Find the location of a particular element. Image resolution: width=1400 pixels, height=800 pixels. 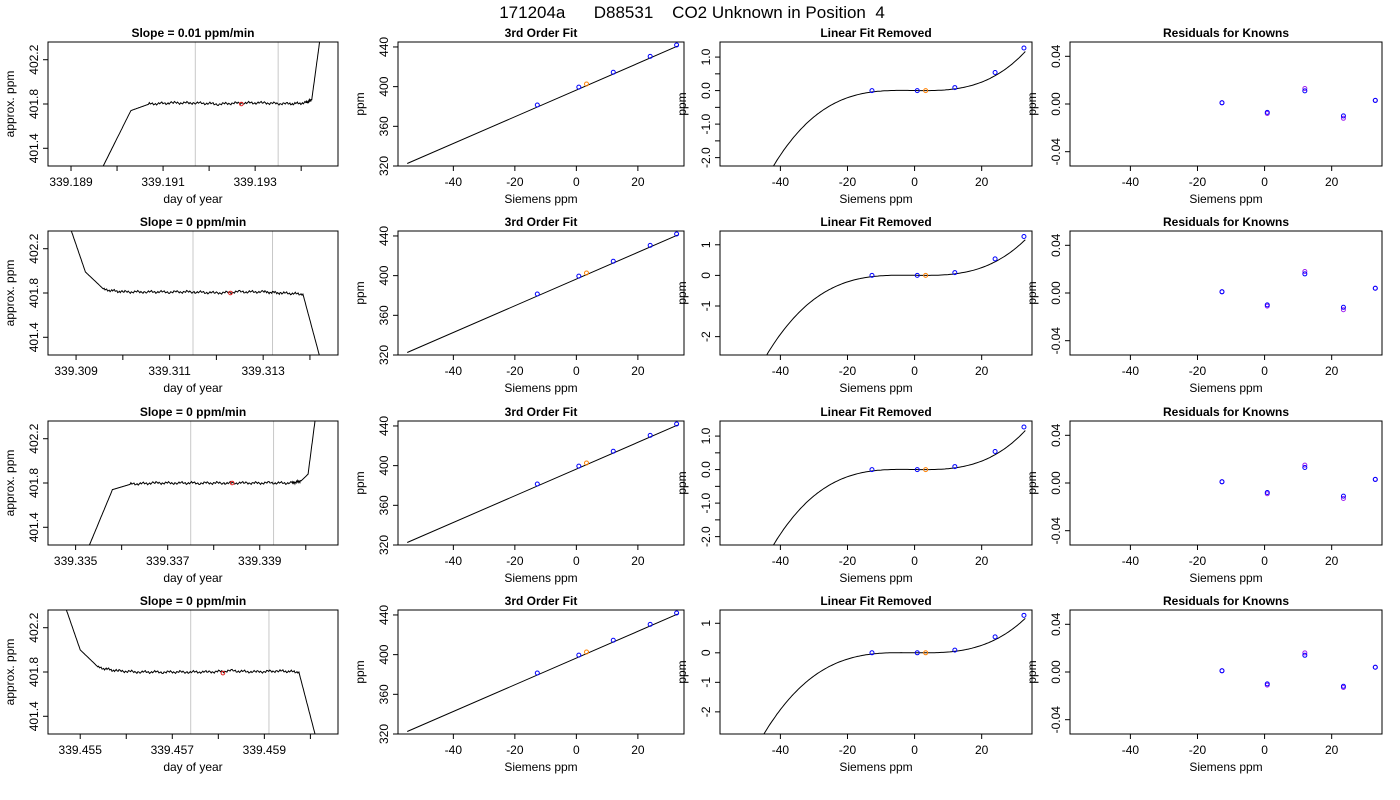

raw-trace-line is located at coordinates (190, 672).